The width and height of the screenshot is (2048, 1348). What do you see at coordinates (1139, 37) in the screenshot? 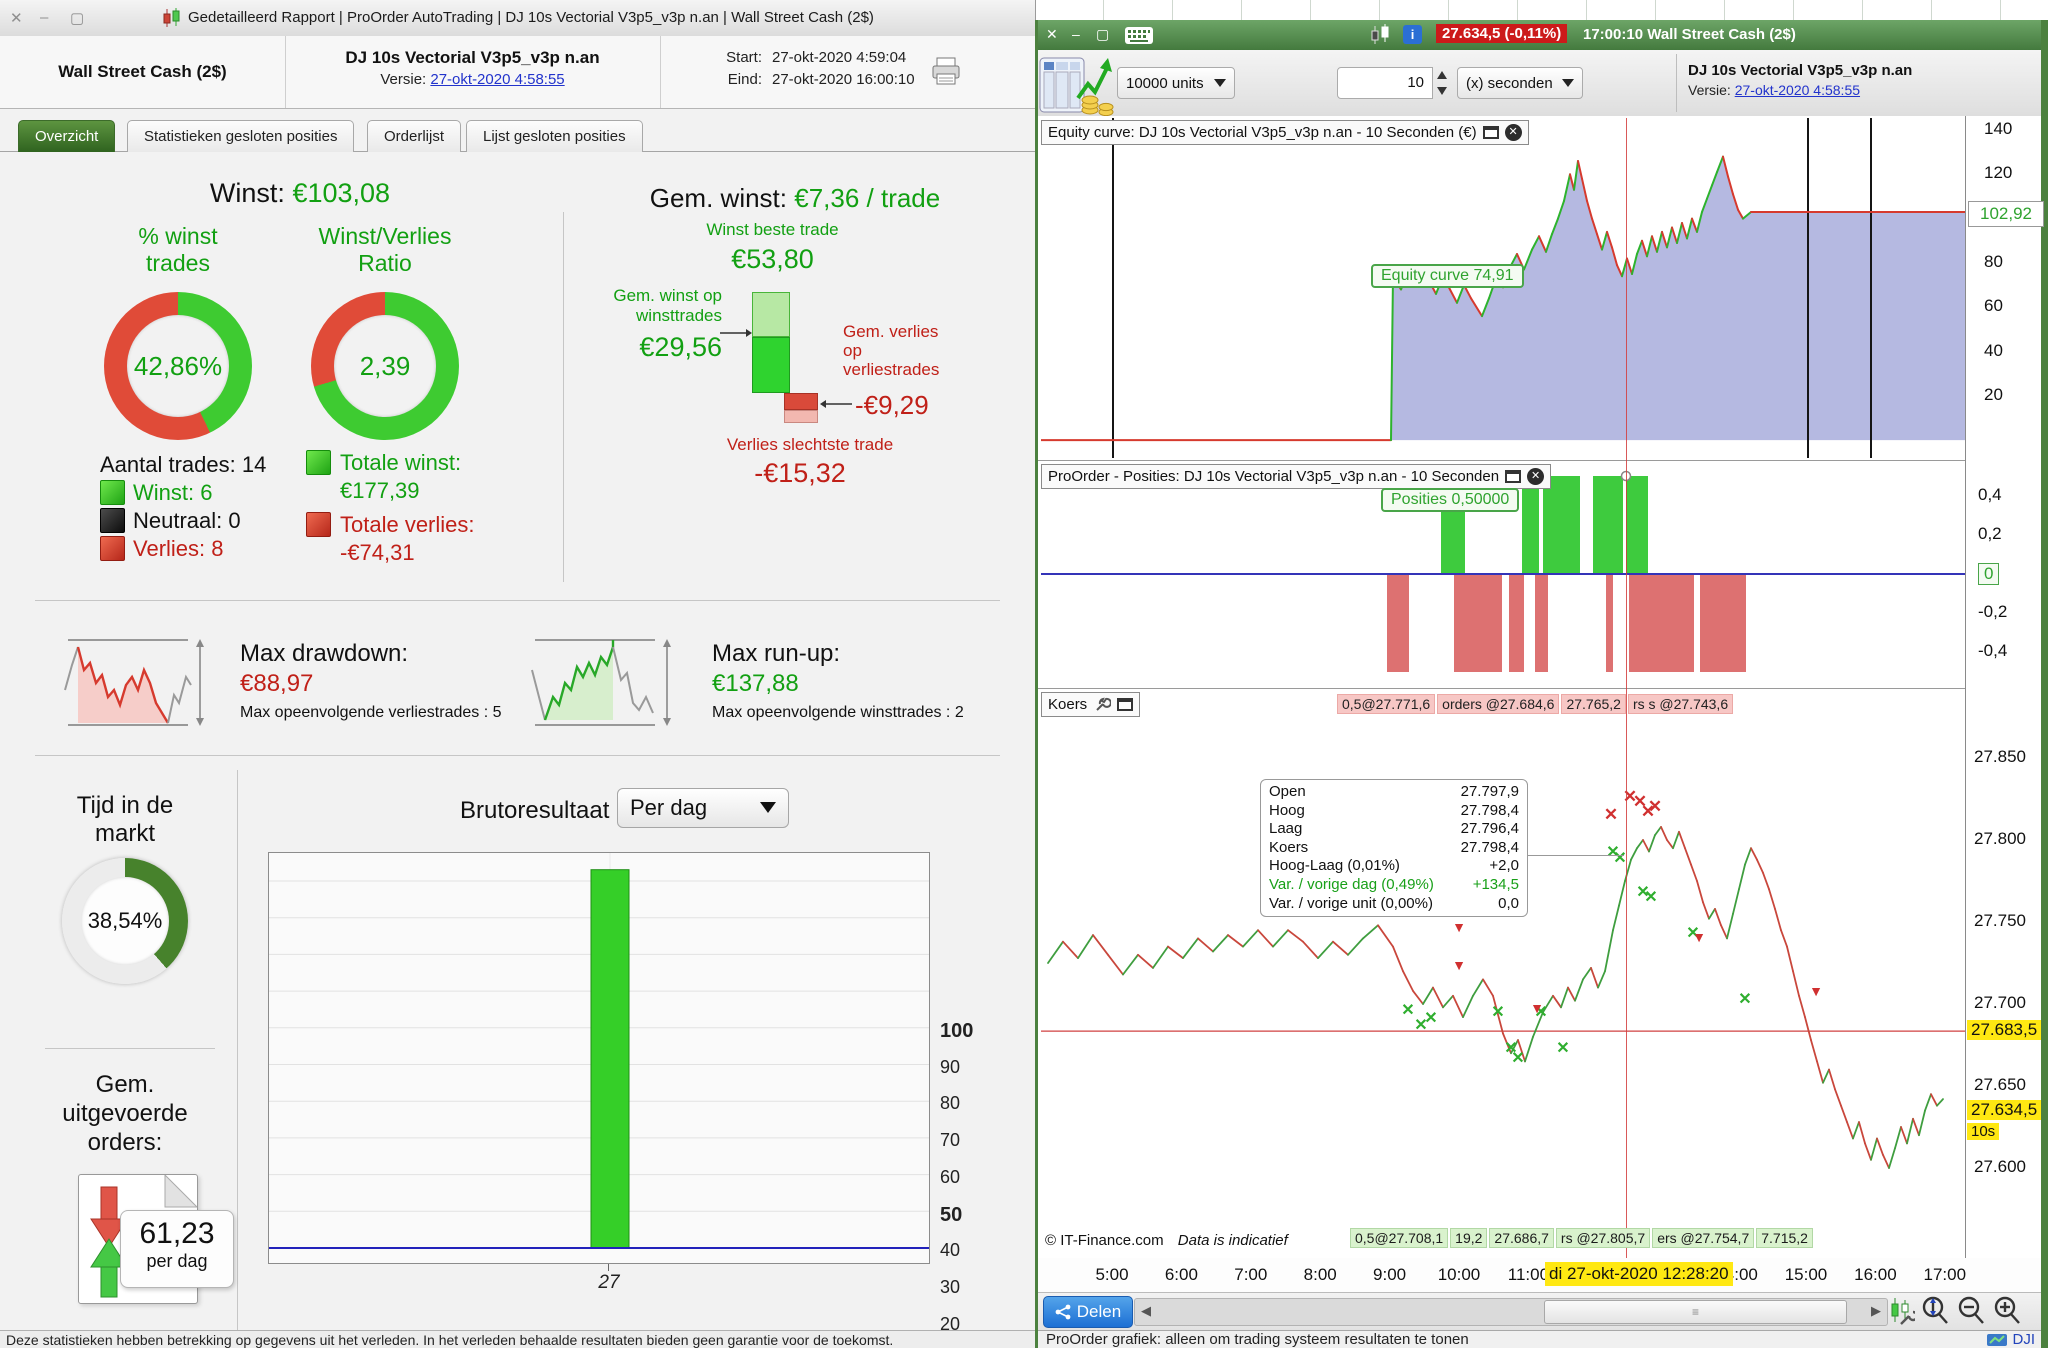
I see `keyboard-icon` at bounding box center [1139, 37].